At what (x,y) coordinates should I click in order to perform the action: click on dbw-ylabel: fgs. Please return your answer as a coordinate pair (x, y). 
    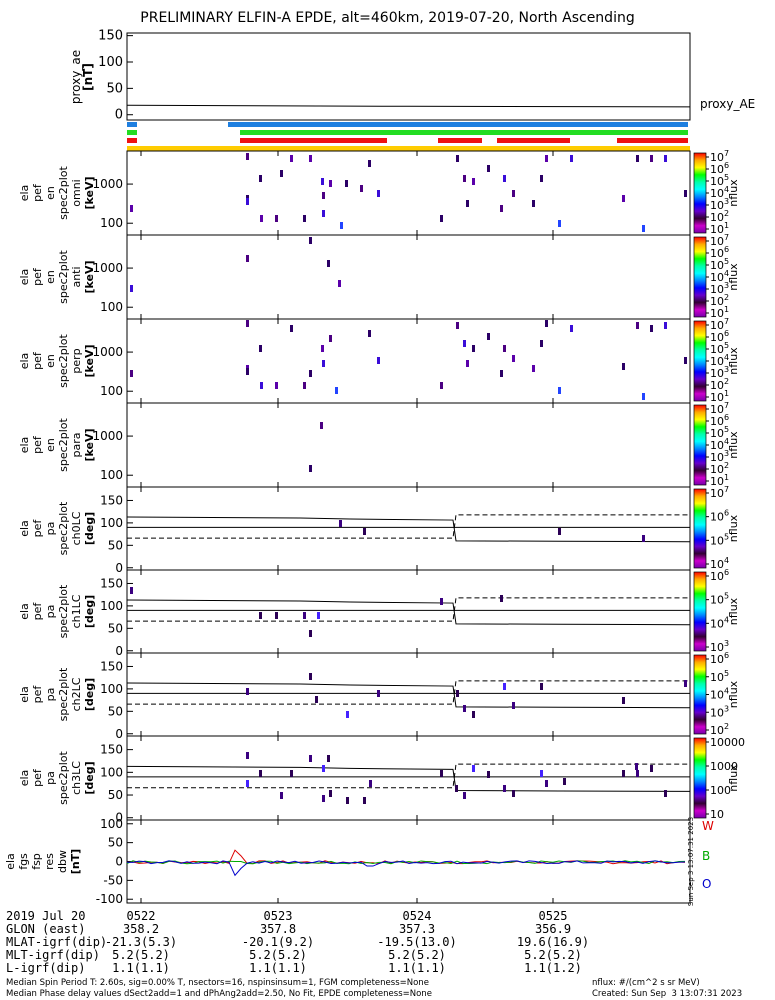
    Looking at the image, I should click on (23, 861).